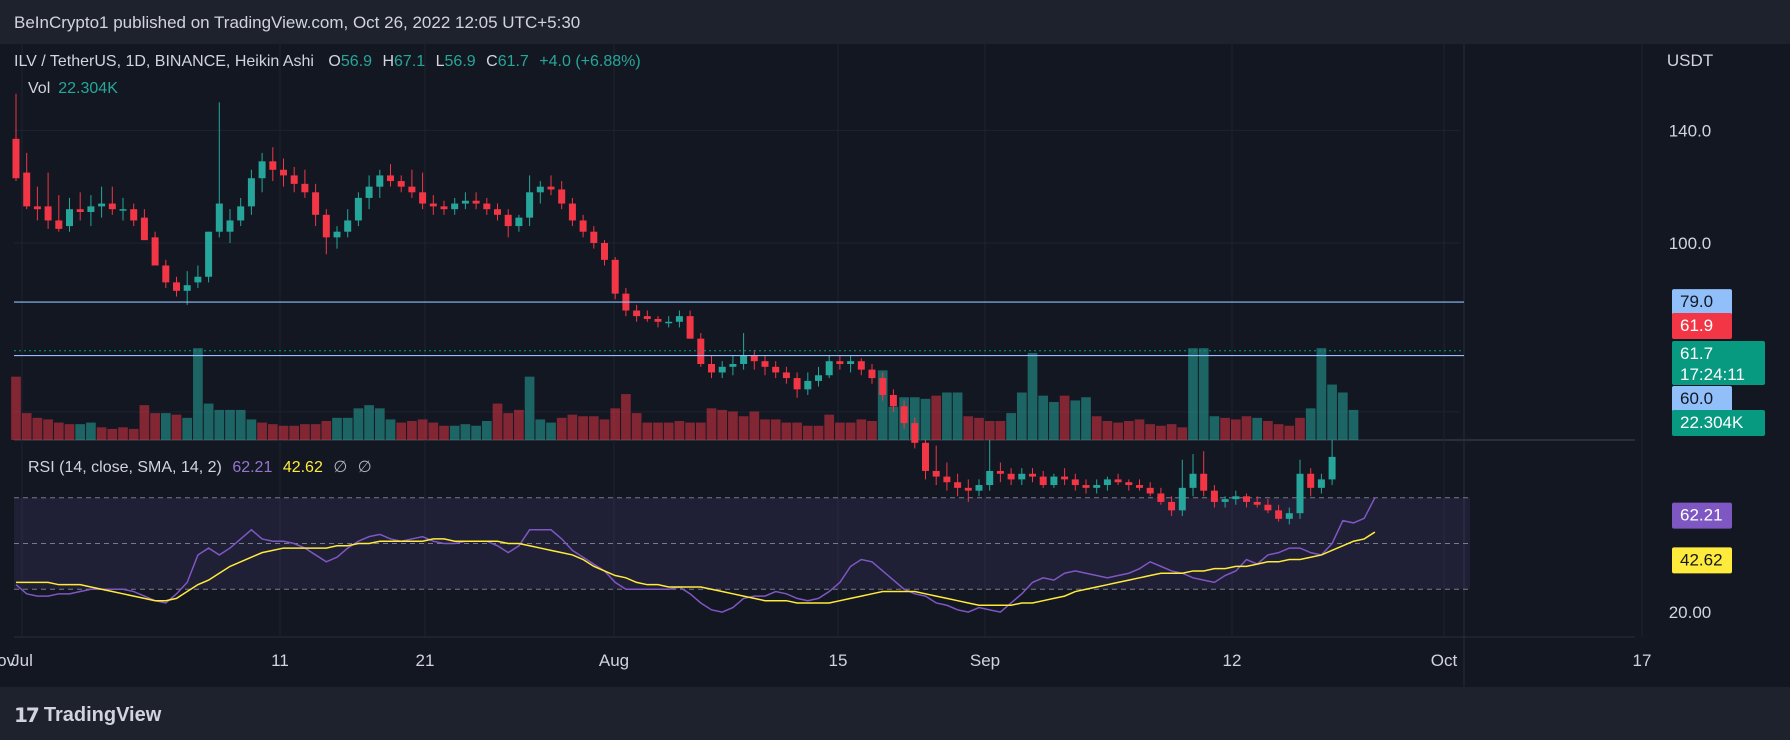 Image resolution: width=1790 pixels, height=740 pixels. I want to click on xaxis-label: Oct, so click(1444, 660).